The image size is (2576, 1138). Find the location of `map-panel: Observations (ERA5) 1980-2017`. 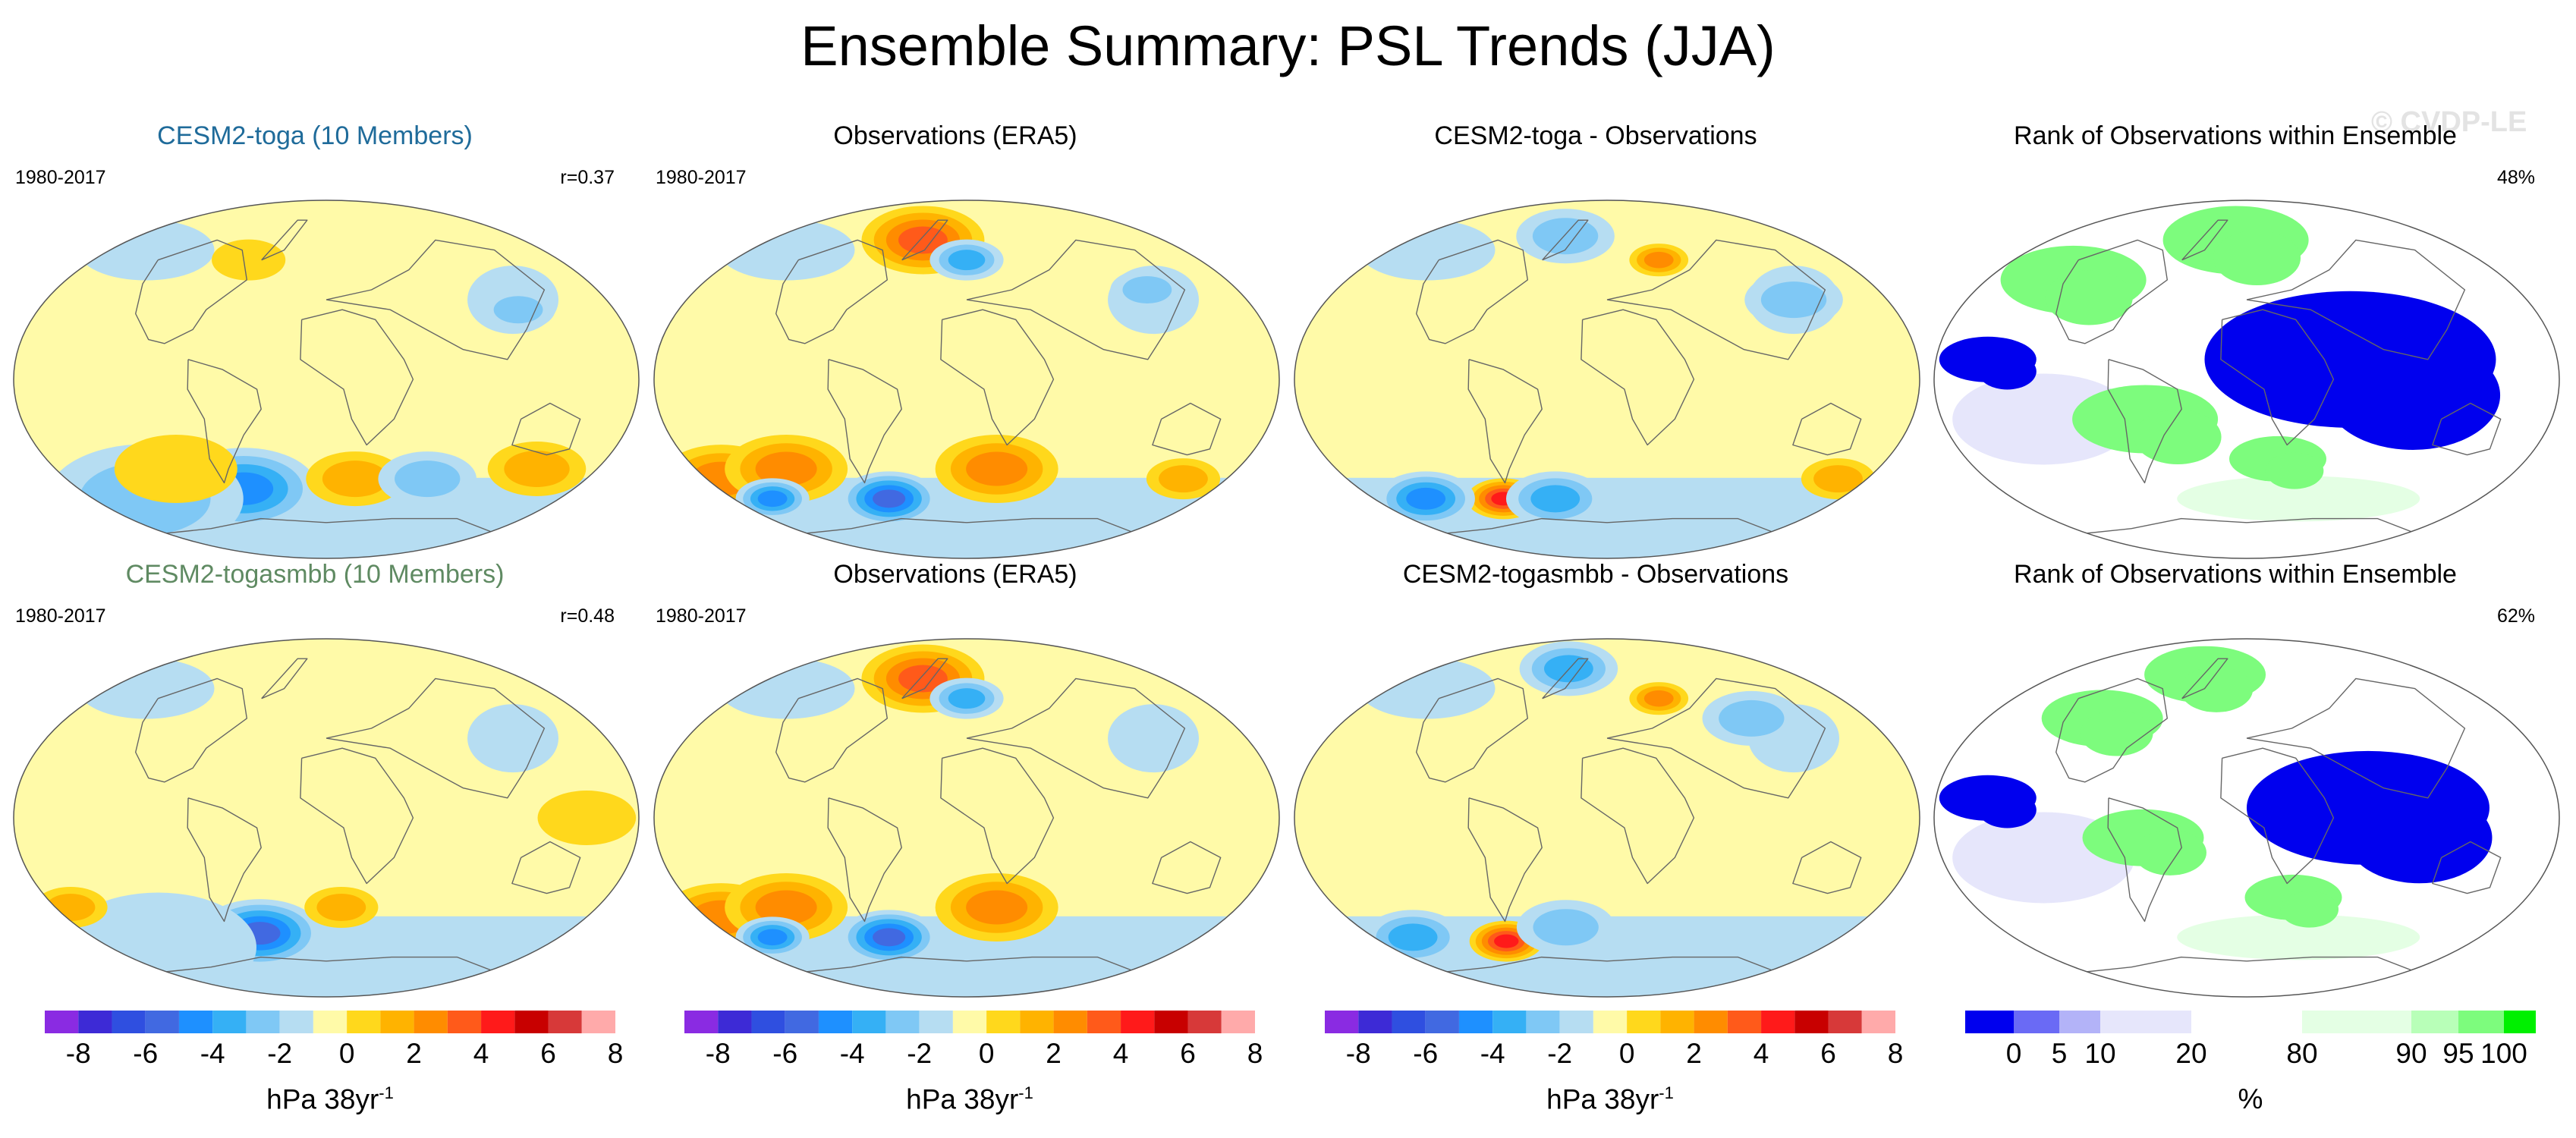

map-panel: Observations (ERA5) 1980-2017 is located at coordinates (960, 784).